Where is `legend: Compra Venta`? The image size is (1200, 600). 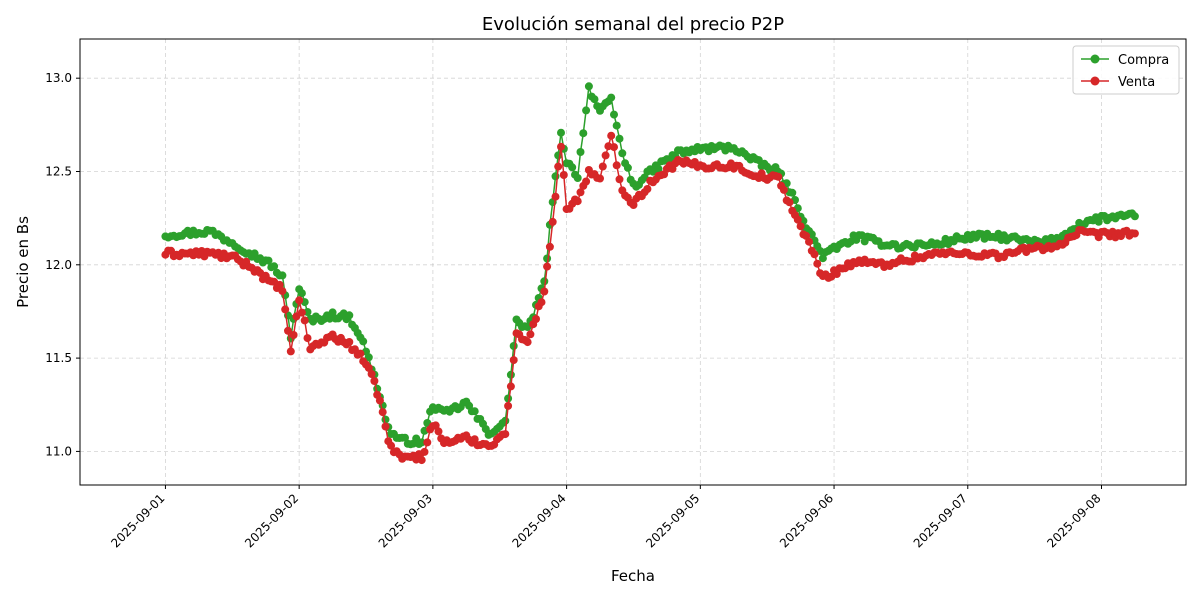 legend: Compra Venta is located at coordinates (1126, 70).